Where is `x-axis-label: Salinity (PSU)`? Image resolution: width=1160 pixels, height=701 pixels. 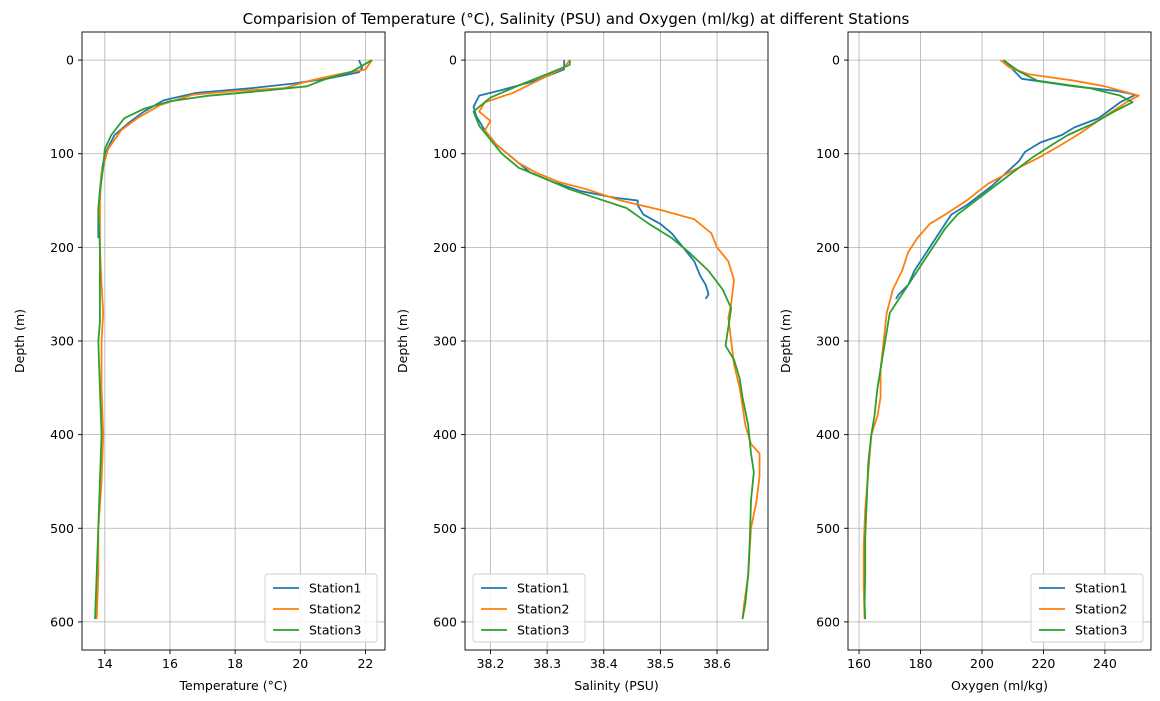
x-axis-label: Salinity (PSU) is located at coordinates (616, 685).